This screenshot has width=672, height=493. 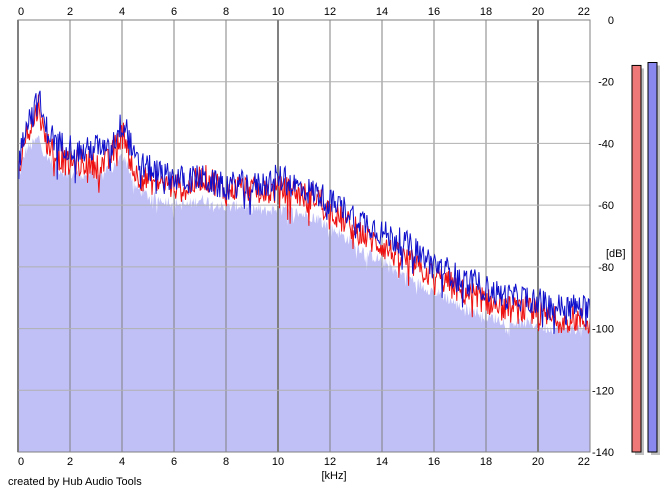 What do you see at coordinates (226, 462) in the screenshot?
I see `x-tick-label-bottom: 8` at bounding box center [226, 462].